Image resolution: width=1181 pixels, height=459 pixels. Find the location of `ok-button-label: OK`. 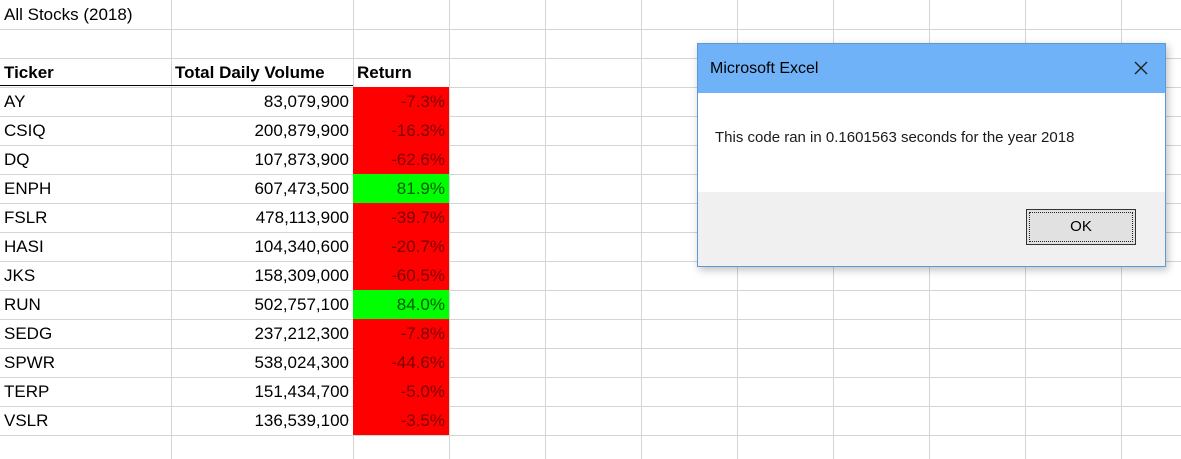

ok-button-label: OK is located at coordinates (1081, 226).